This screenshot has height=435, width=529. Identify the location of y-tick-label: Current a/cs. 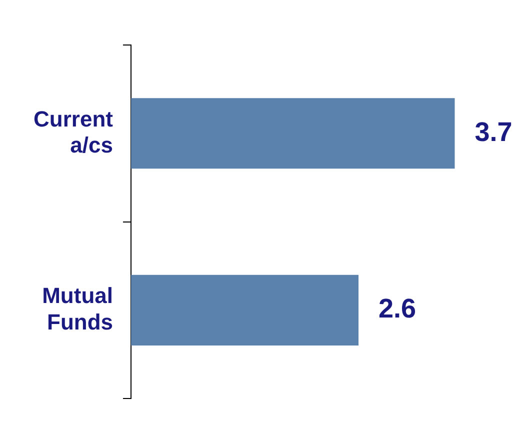
(74, 132).